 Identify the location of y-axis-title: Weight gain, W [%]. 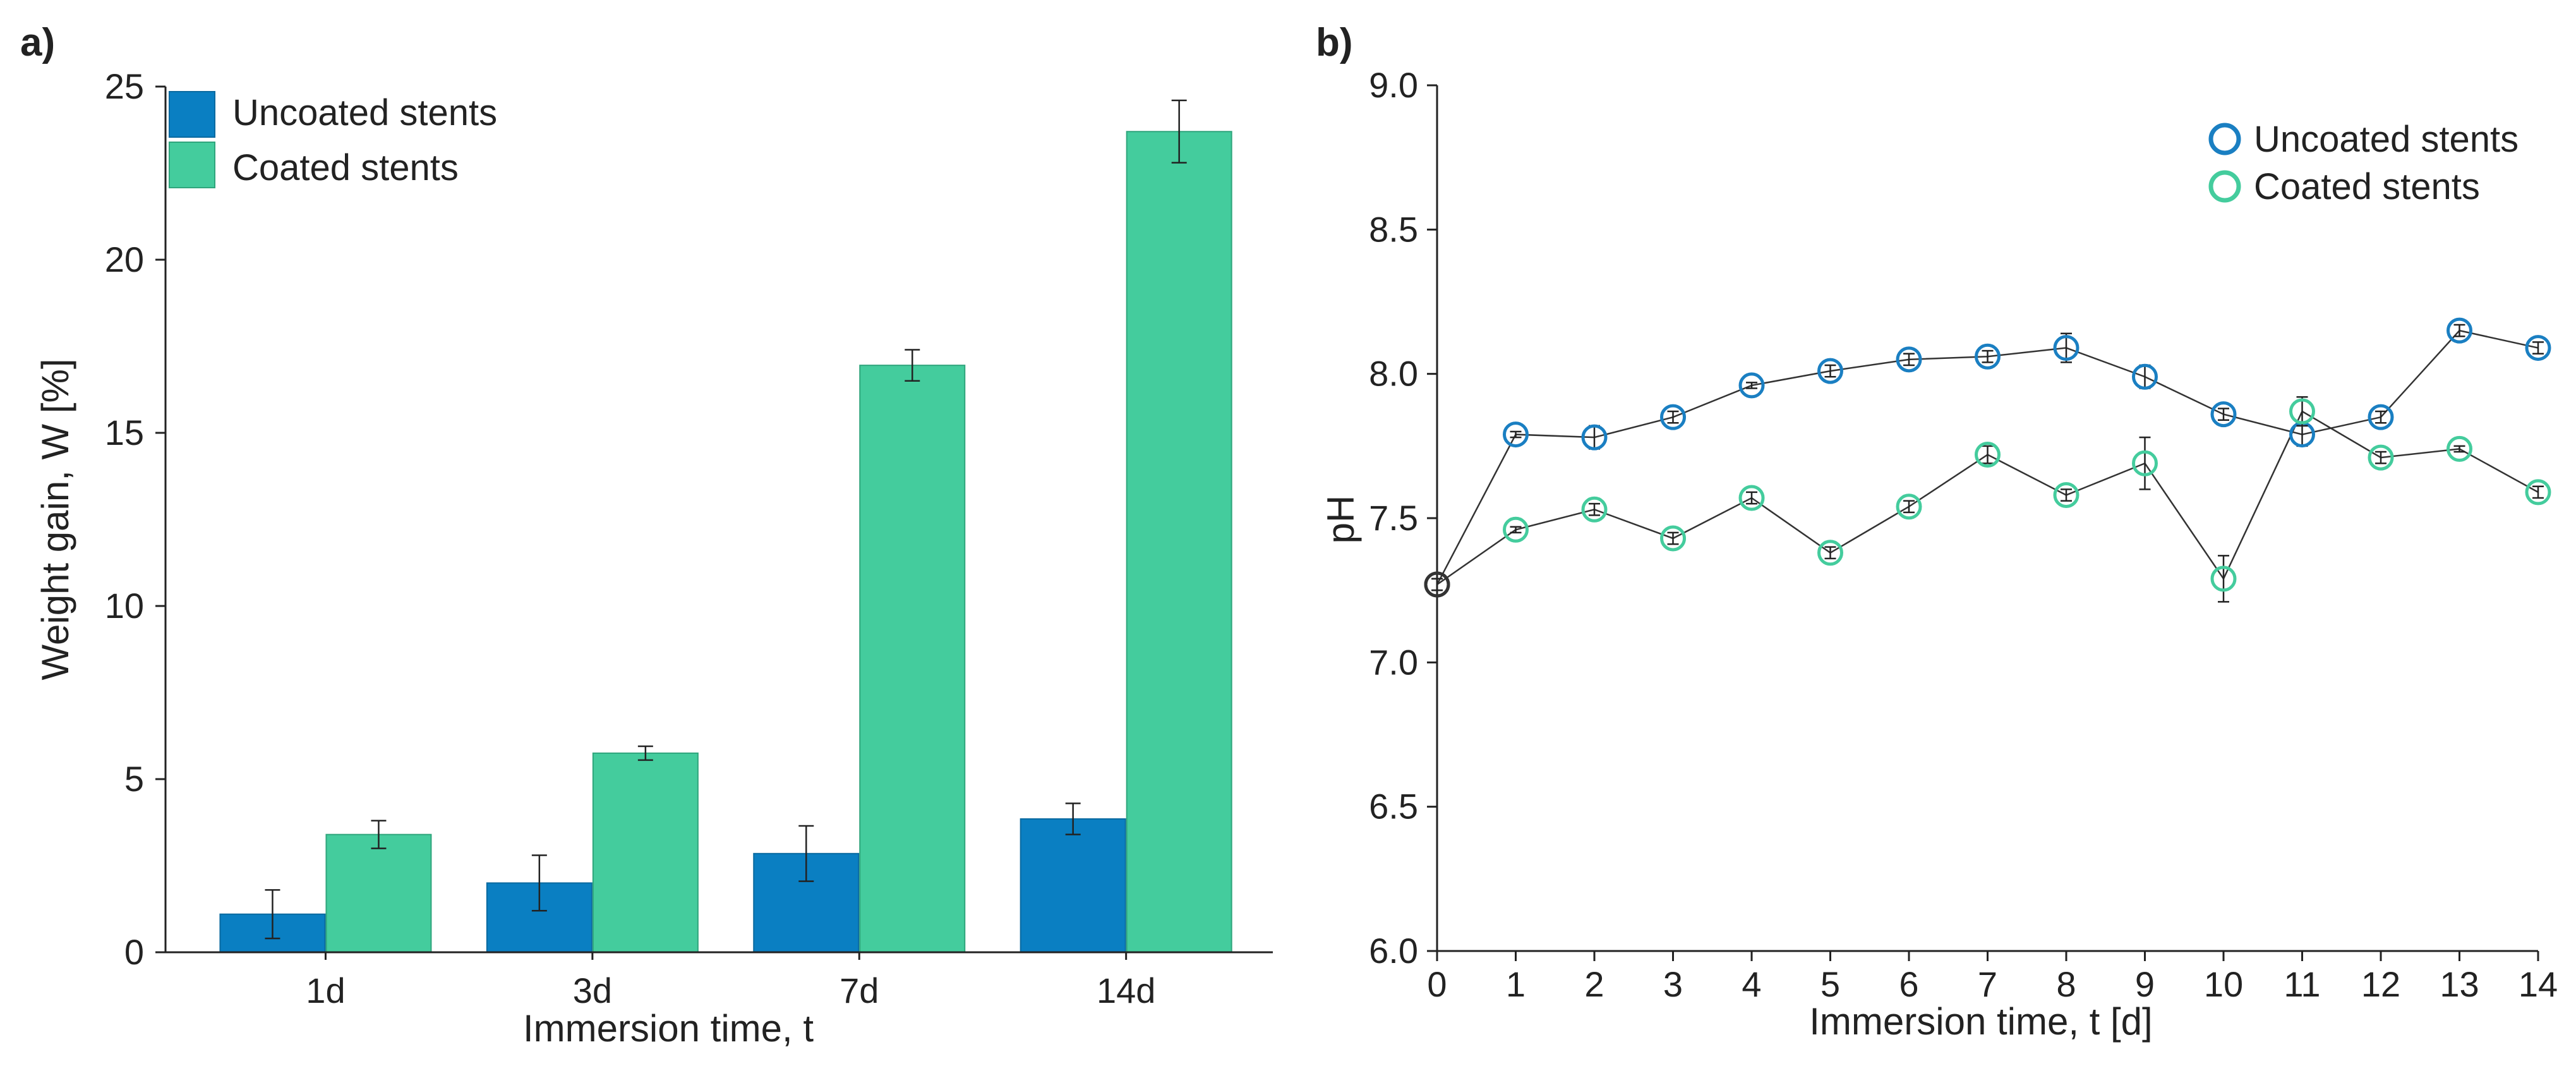
(55, 519).